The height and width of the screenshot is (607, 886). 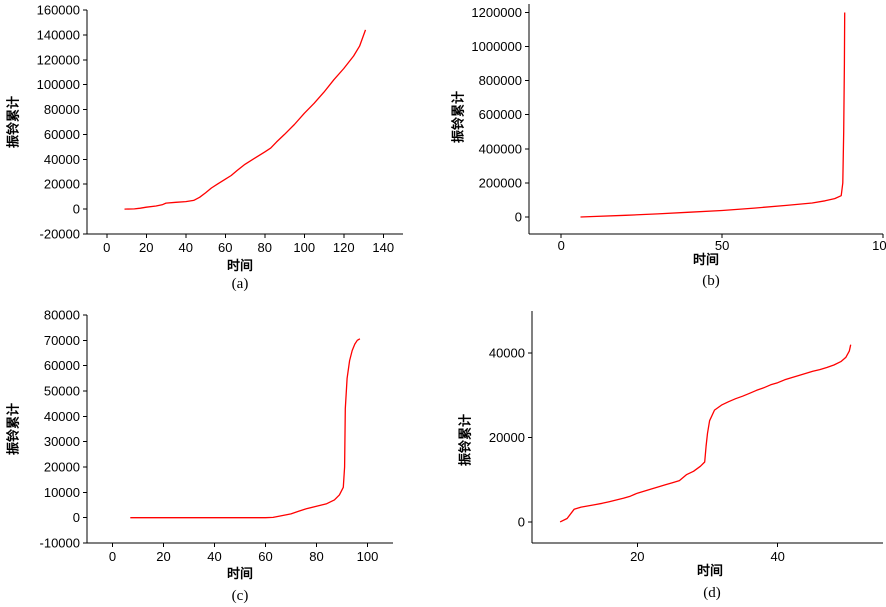 What do you see at coordinates (500, 148) in the screenshot?
I see `y-tick-label: 400000` at bounding box center [500, 148].